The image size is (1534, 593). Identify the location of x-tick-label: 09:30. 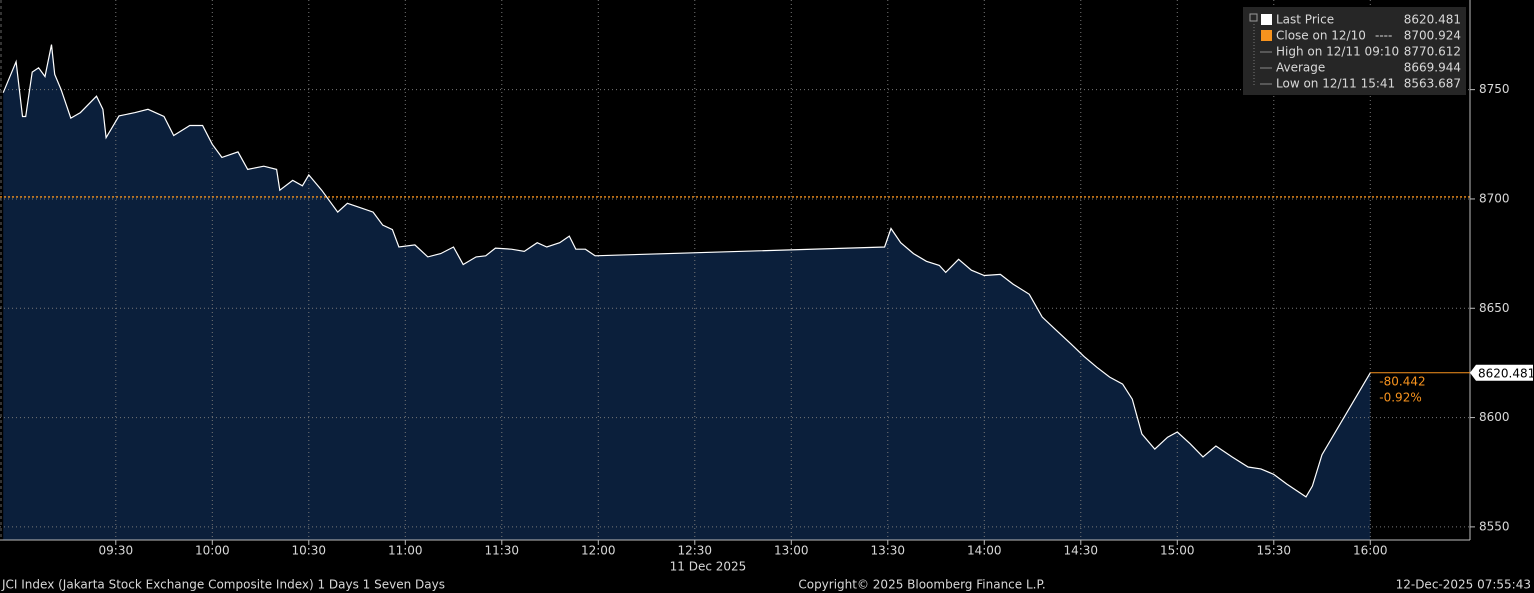
(116, 551).